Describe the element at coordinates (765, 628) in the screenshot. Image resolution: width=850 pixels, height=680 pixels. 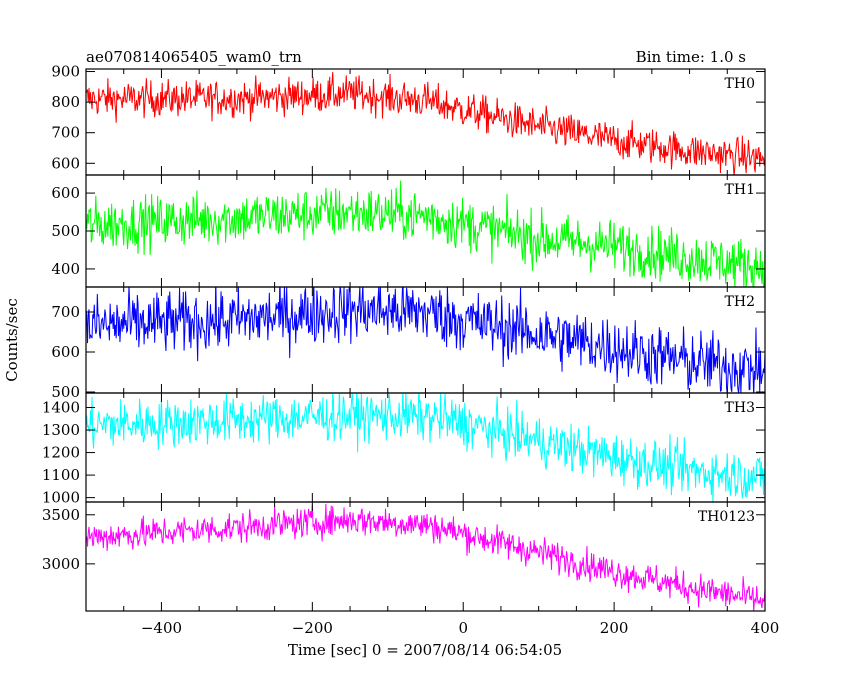
I see `x-tick-label: 400` at that location.